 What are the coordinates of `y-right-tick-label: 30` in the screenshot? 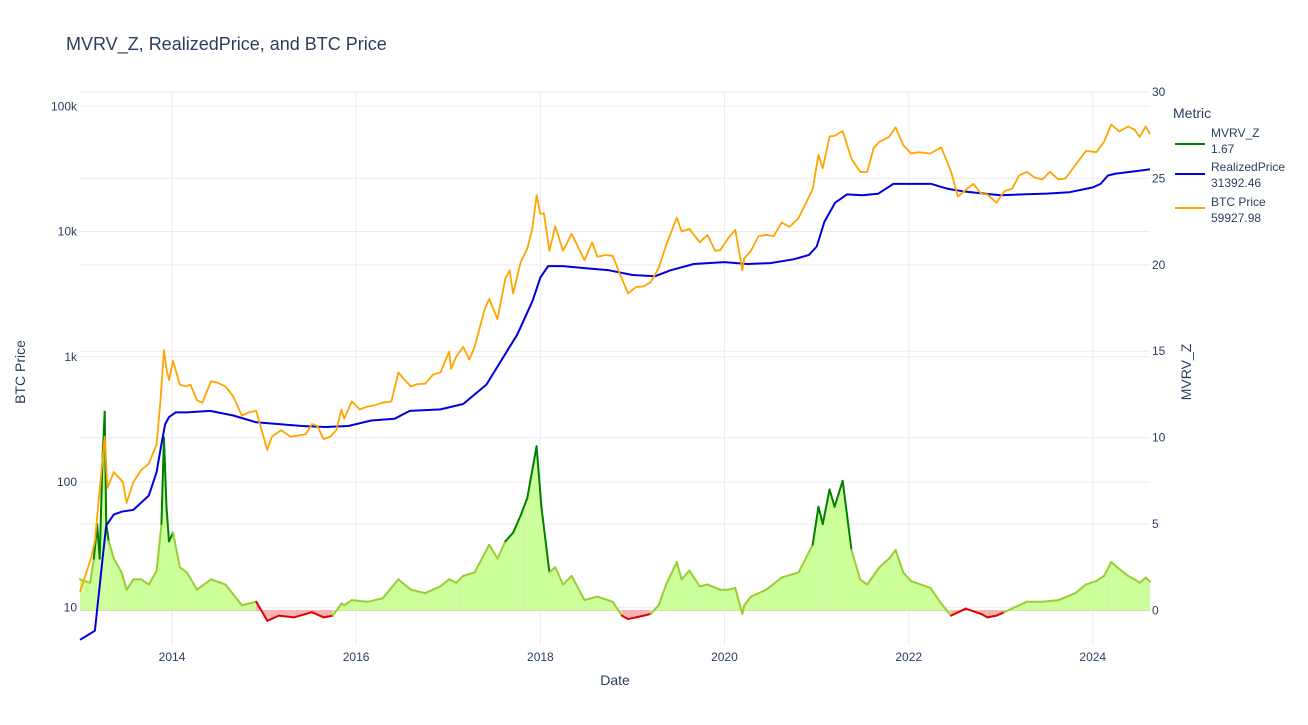 It's located at (1159, 92).